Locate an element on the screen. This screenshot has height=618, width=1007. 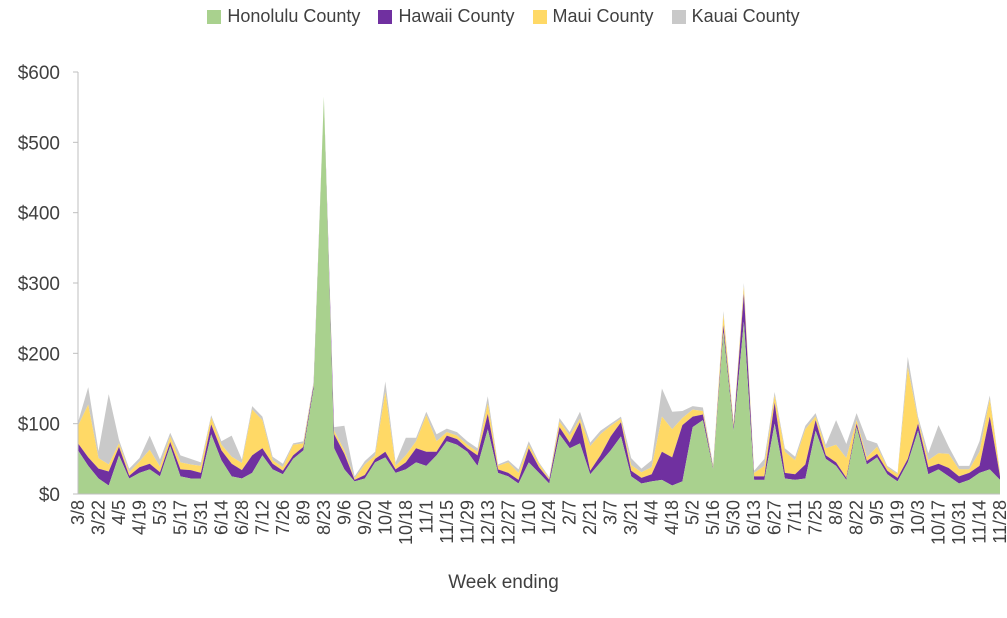
legend-swatch-hawaii is located at coordinates (385, 16).